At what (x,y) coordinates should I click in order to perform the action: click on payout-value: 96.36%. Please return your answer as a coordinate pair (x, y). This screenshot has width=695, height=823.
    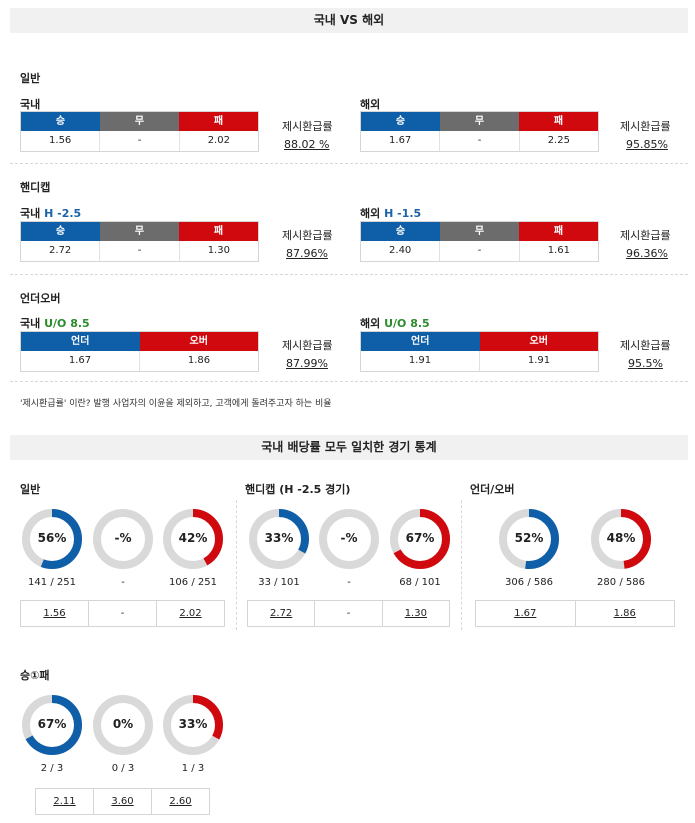
    Looking at the image, I should click on (647, 253).